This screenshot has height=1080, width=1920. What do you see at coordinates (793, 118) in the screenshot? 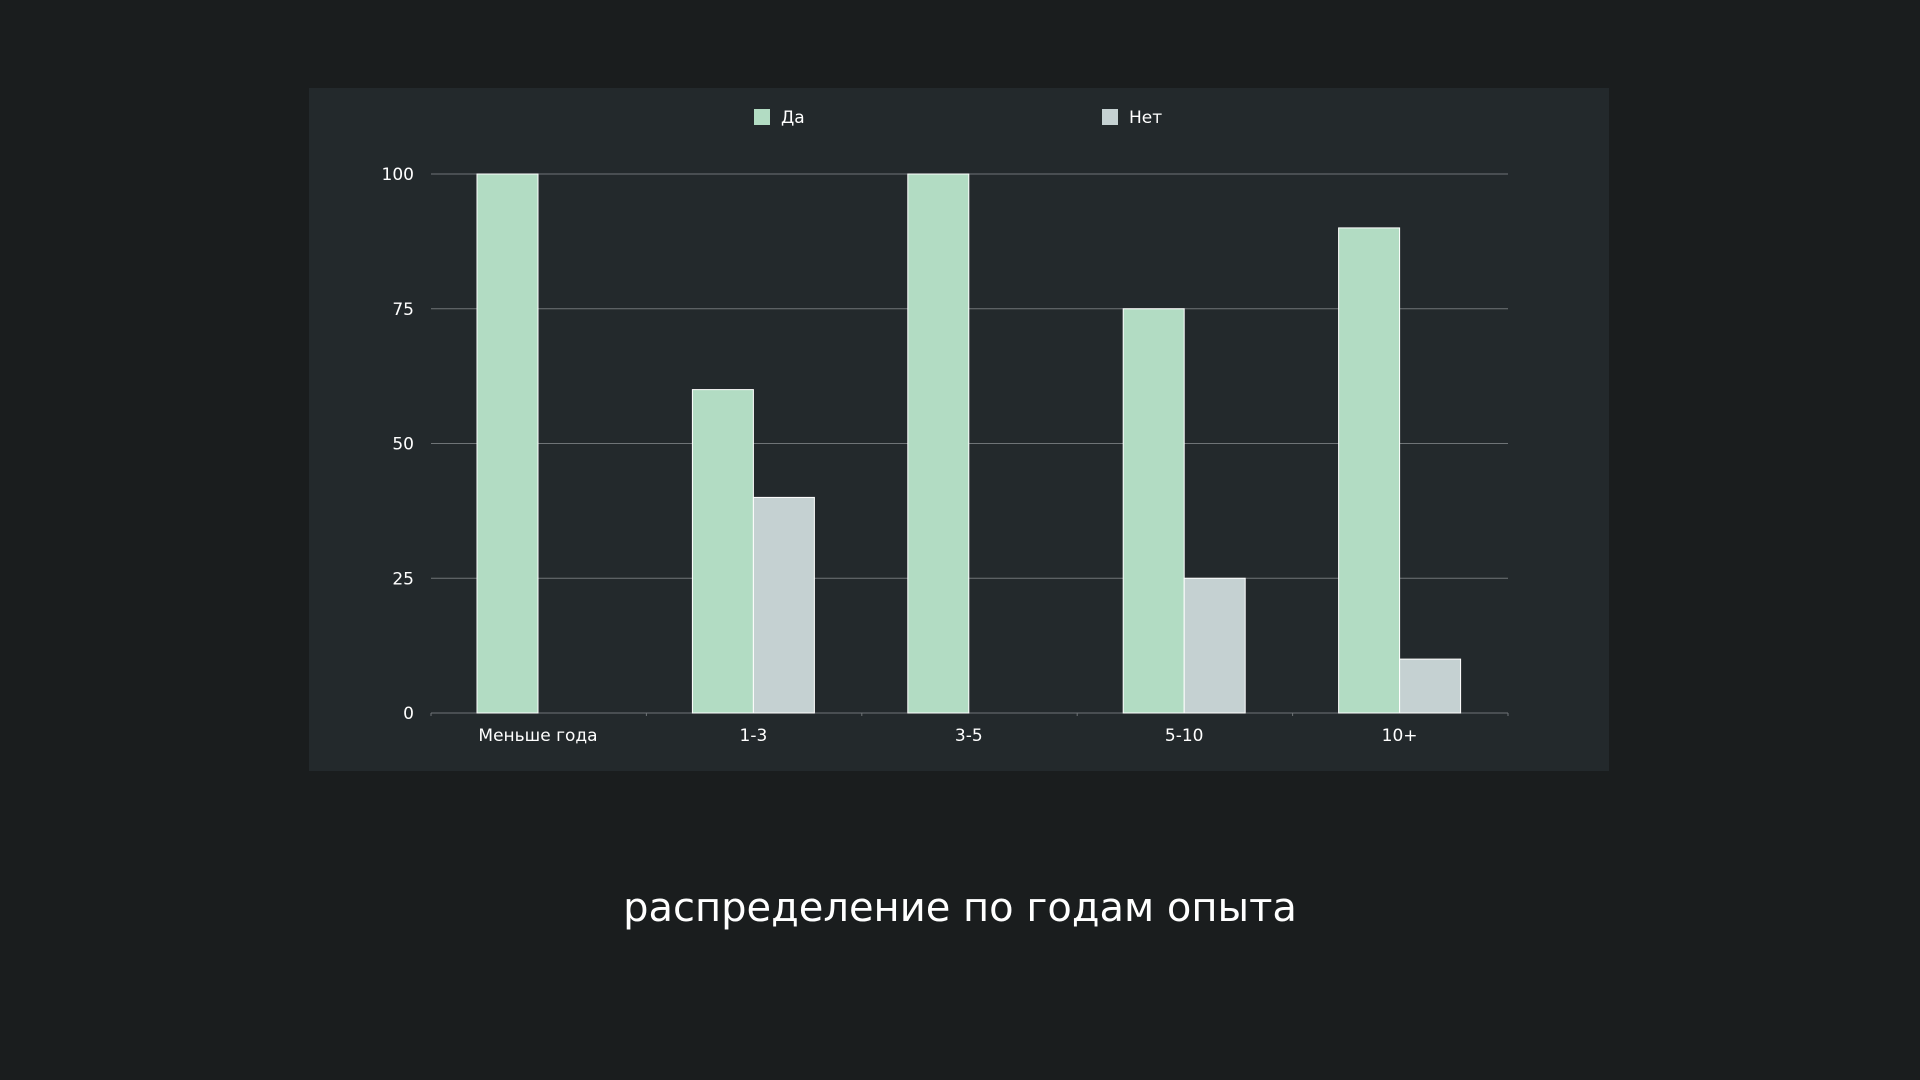
I see `legend-label-yes: Да` at bounding box center [793, 118].